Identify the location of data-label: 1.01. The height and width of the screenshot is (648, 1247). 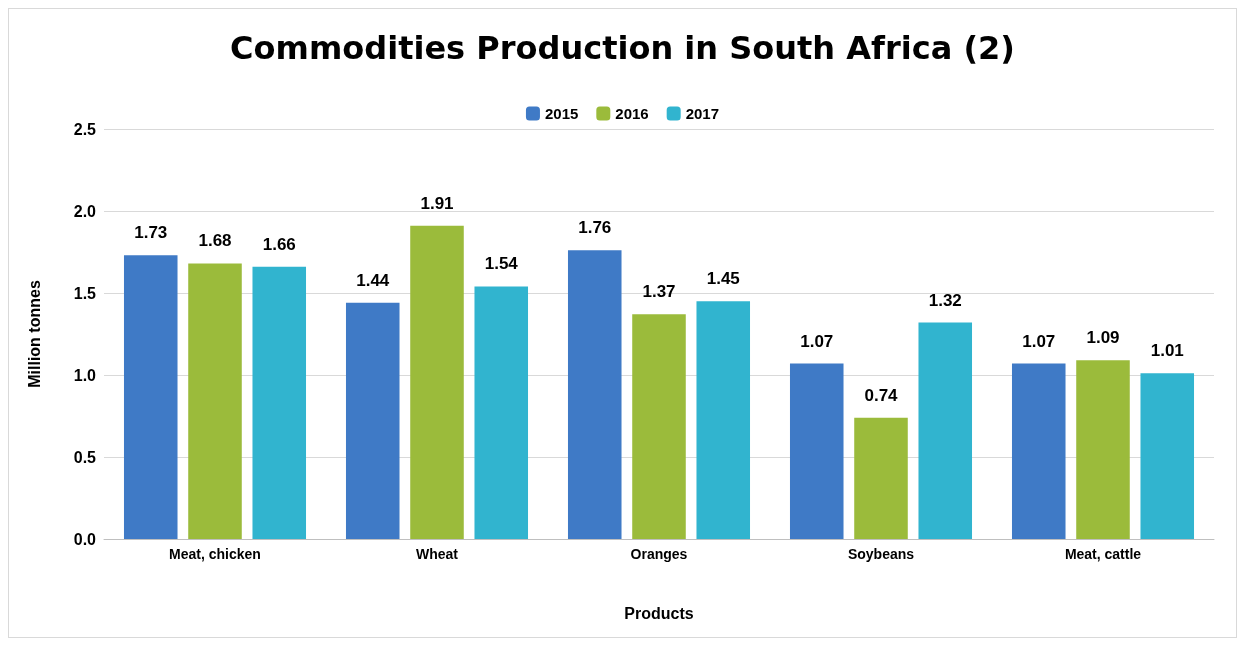
(1167, 351).